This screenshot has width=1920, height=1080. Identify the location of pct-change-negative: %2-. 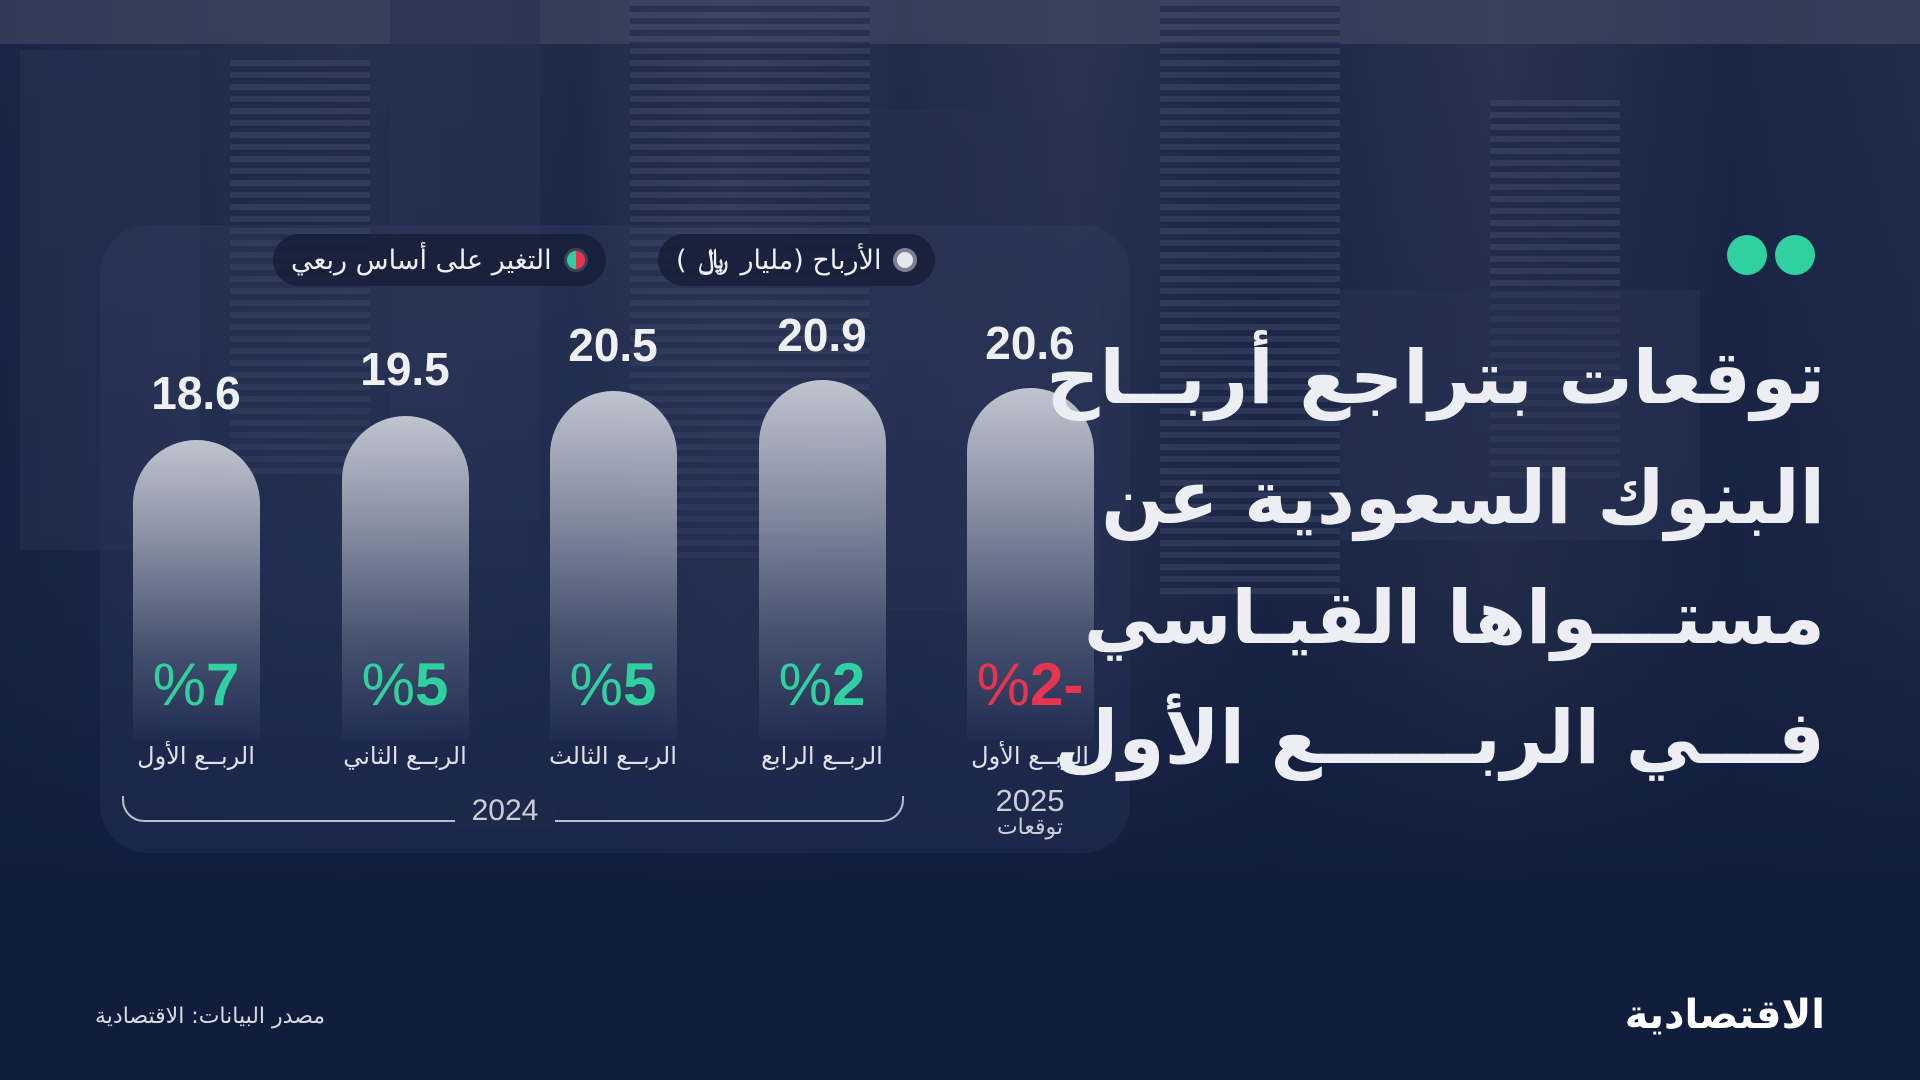
(1030, 684).